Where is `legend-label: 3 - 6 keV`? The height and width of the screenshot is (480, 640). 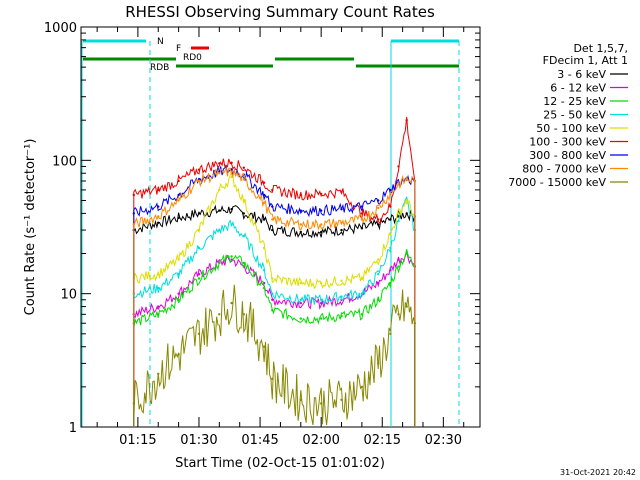 legend-label: 3 - 6 keV is located at coordinates (581, 74).